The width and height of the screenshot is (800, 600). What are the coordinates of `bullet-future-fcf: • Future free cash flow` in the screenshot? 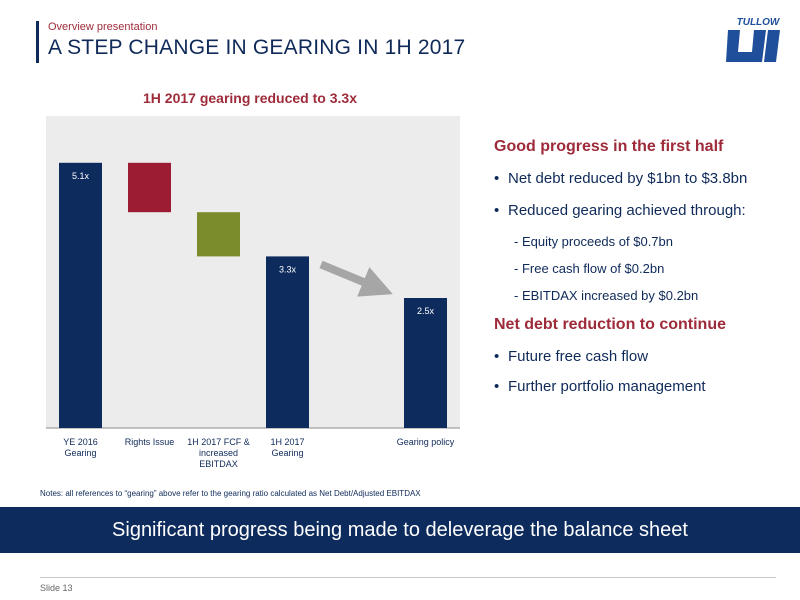 It's located at (571, 356).